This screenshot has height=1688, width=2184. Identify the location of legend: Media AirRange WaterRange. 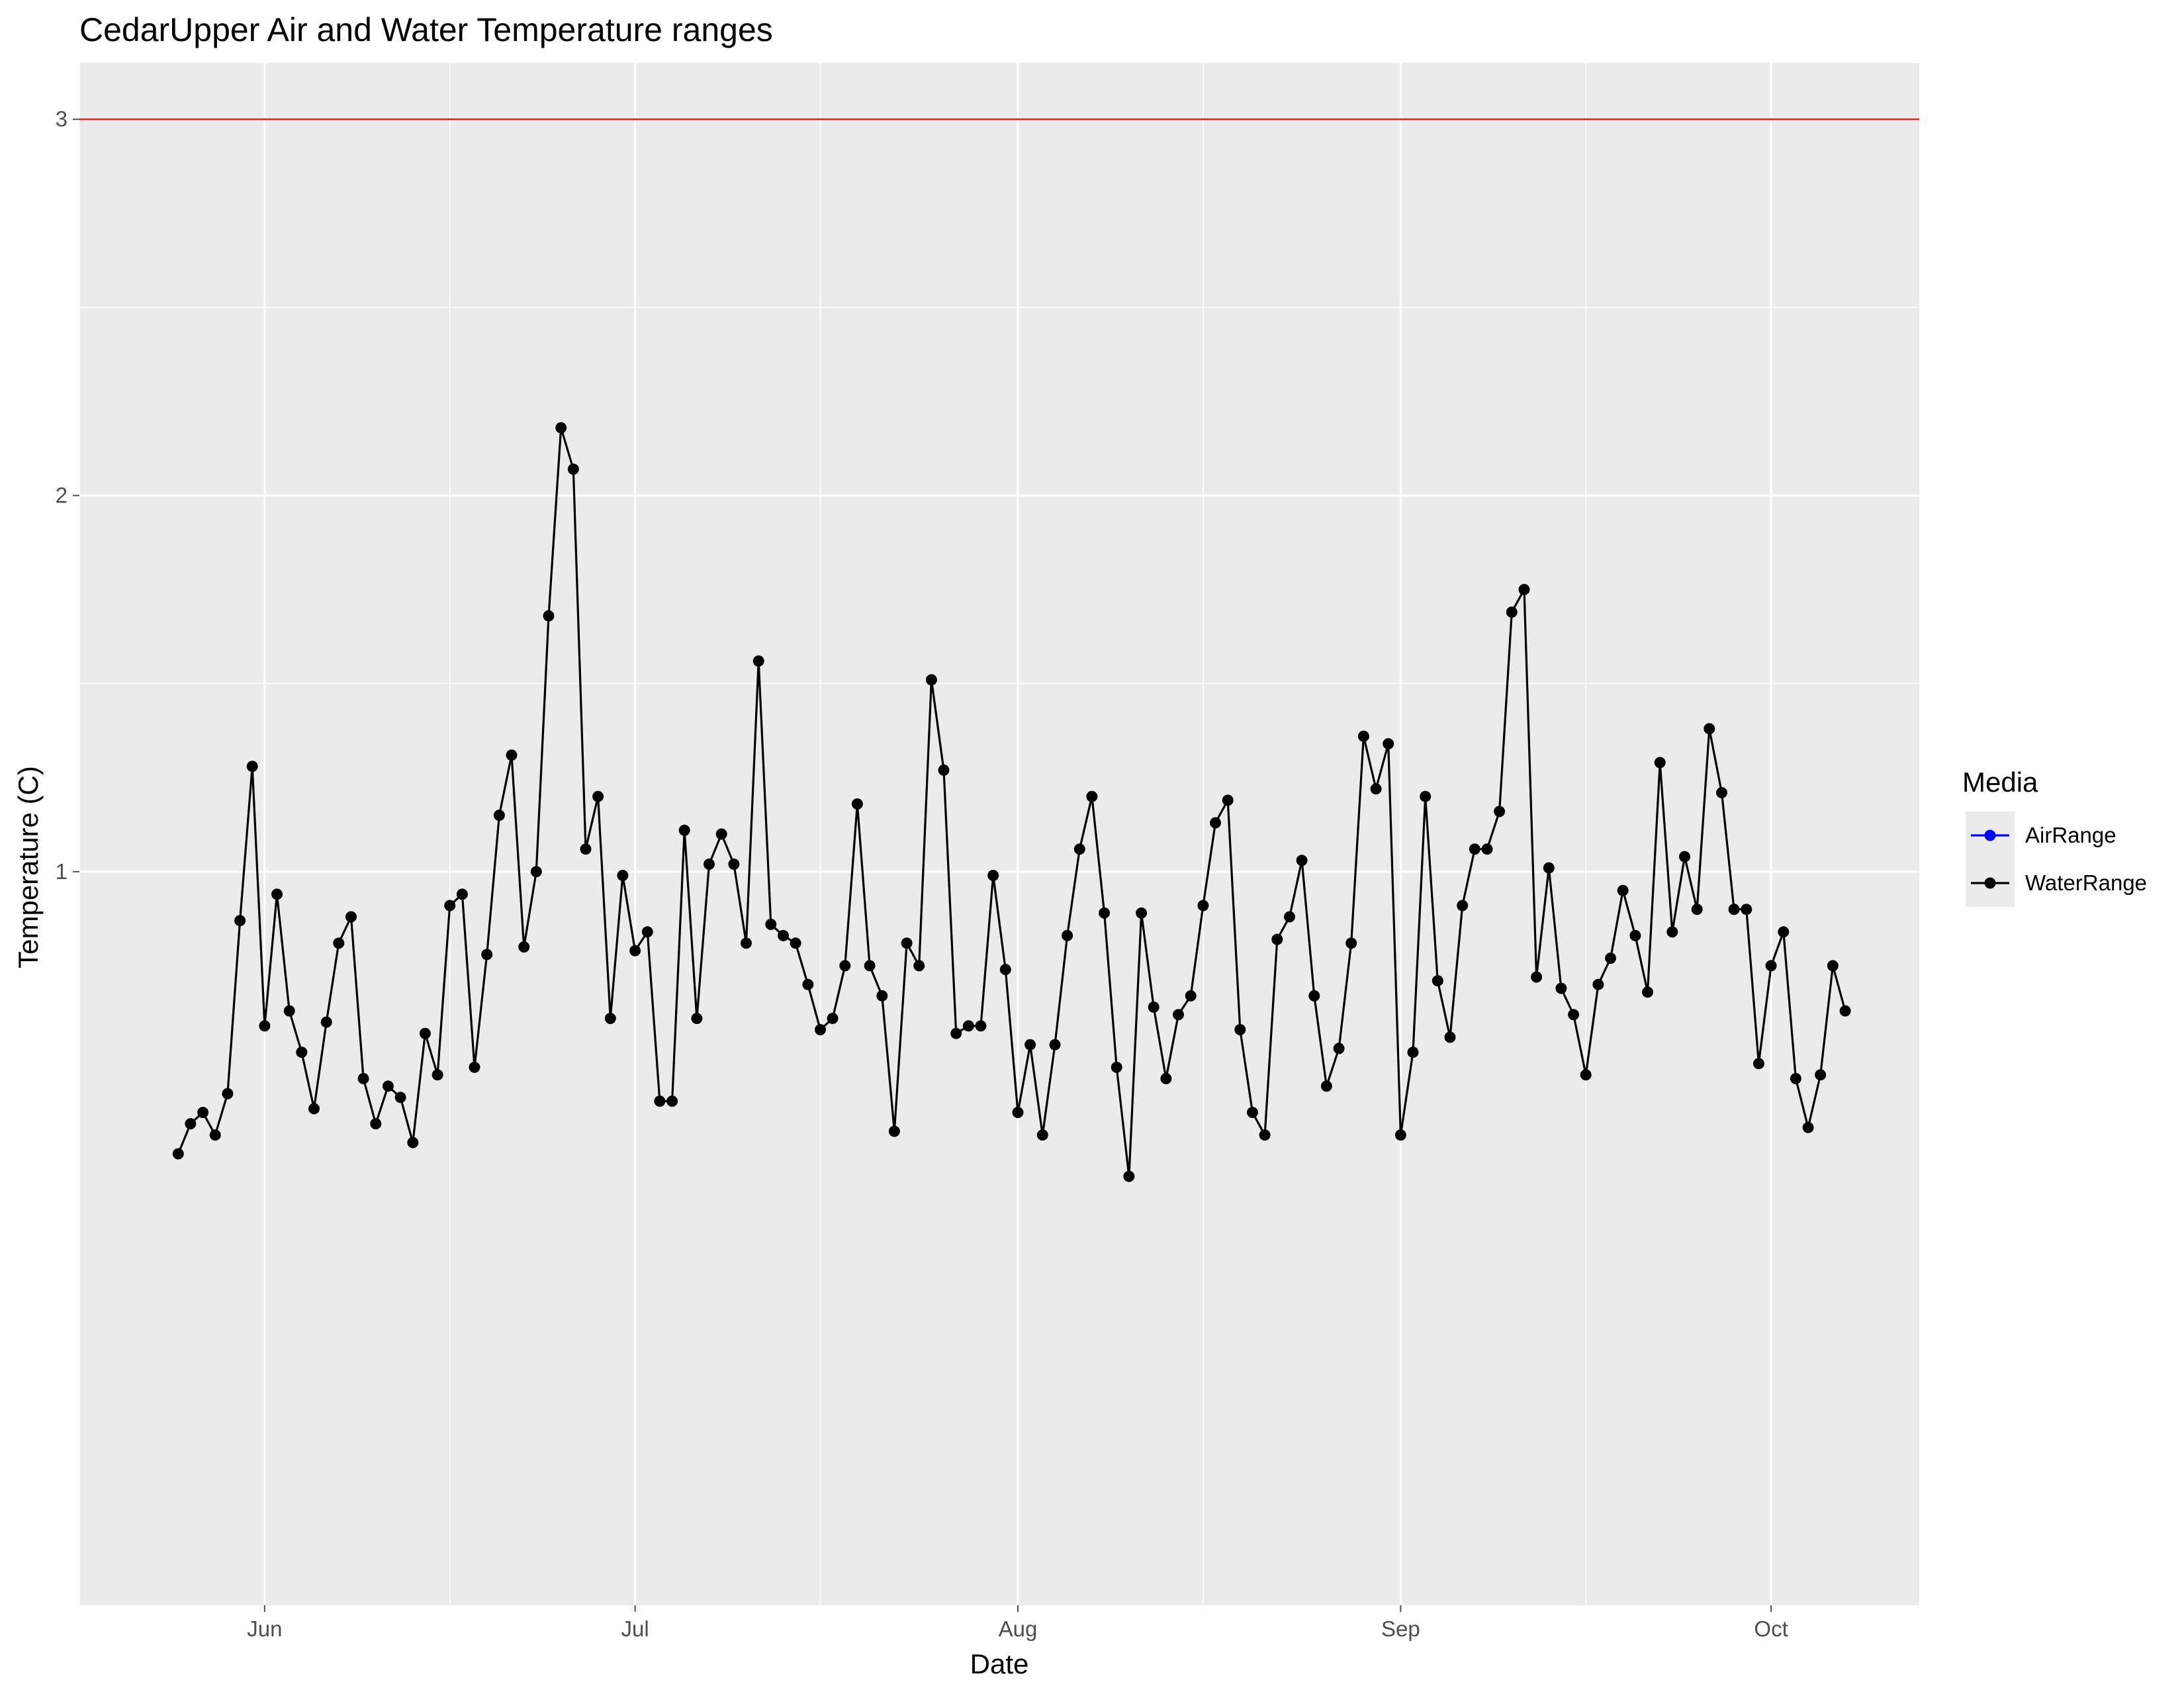
(2054, 837).